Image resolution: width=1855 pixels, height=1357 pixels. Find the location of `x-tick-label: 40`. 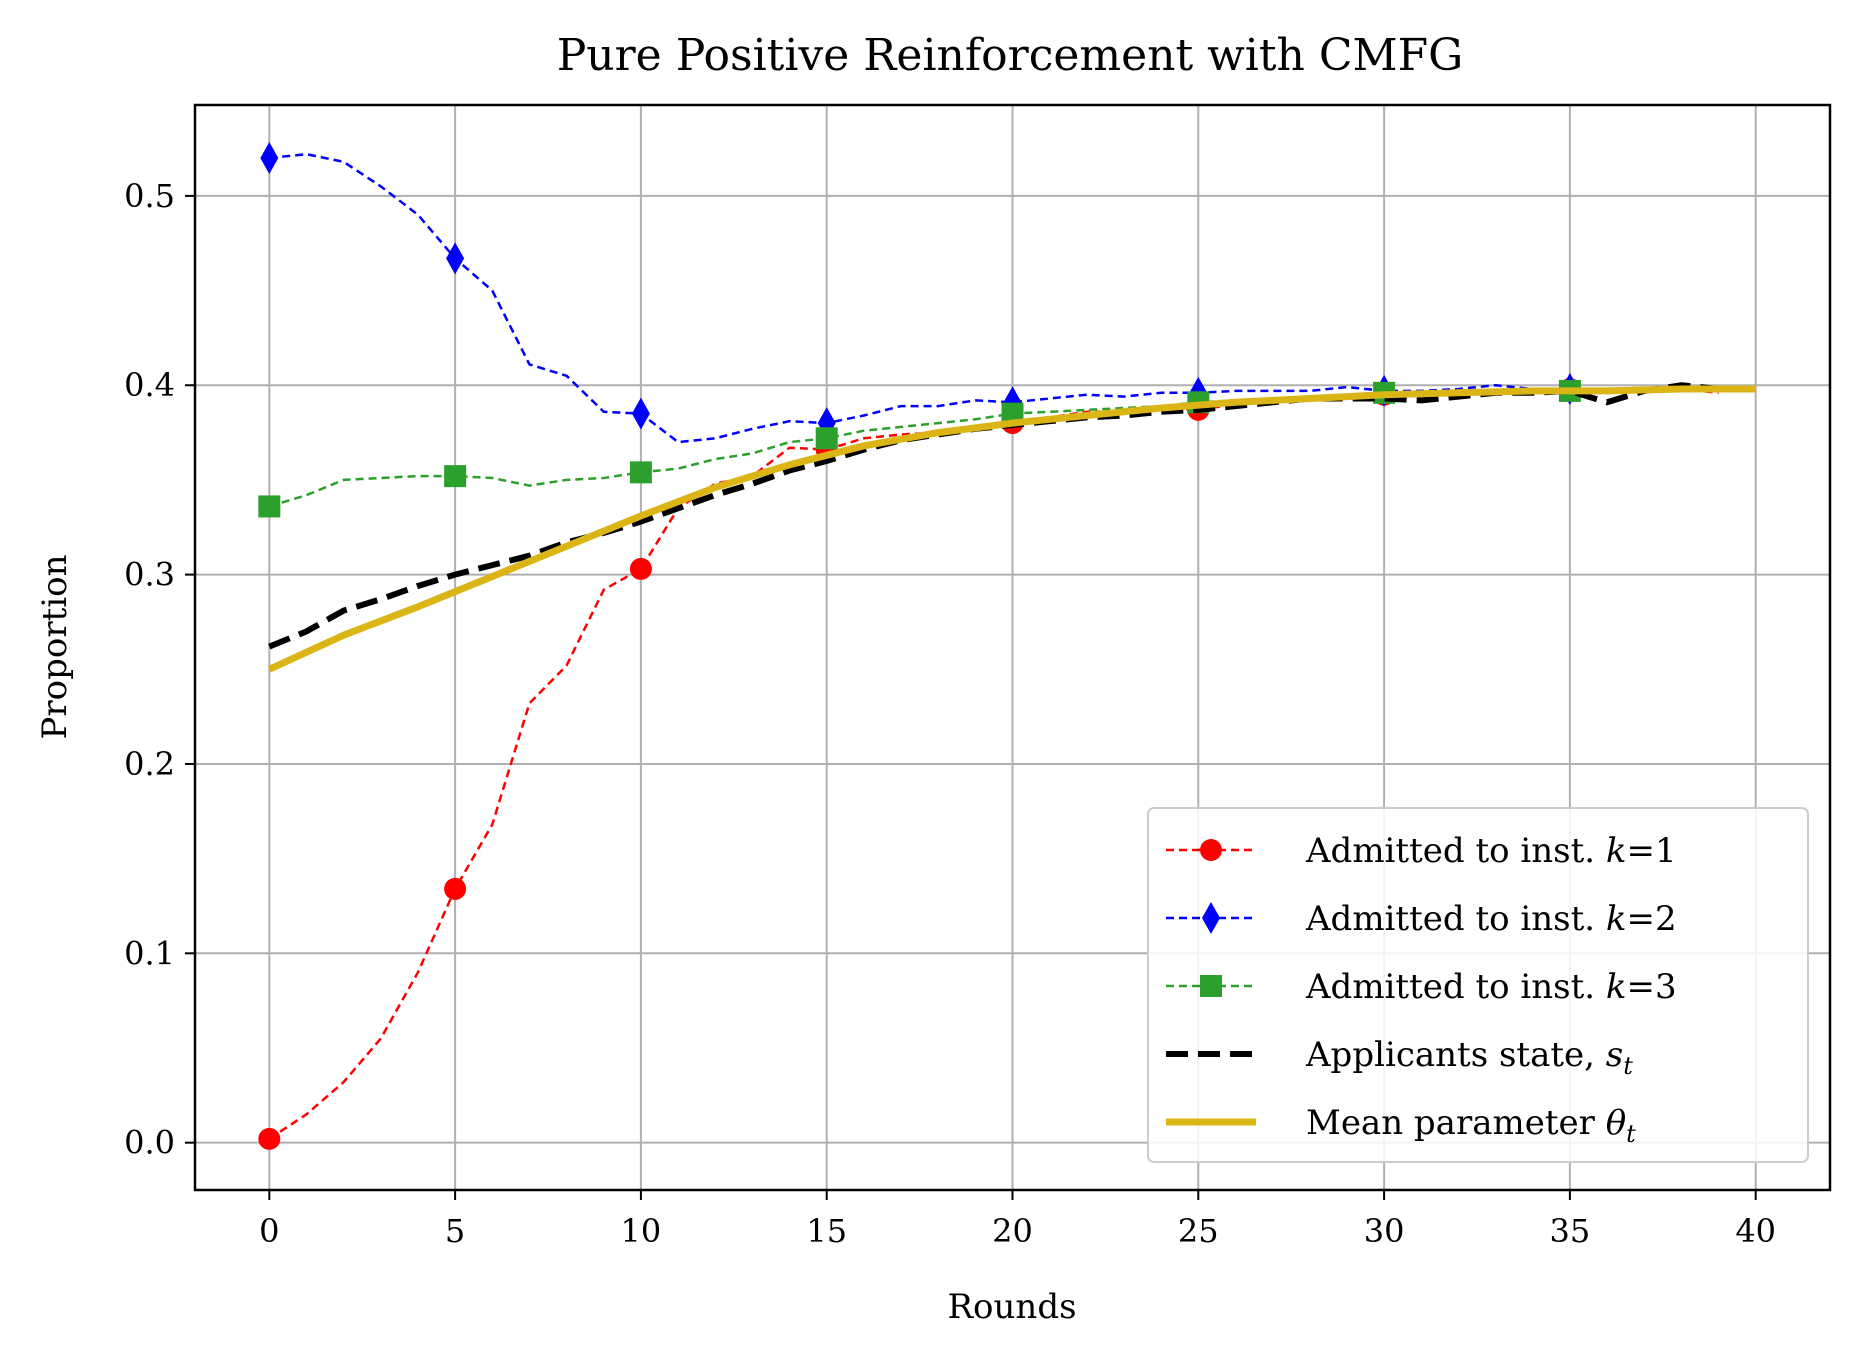

x-tick-label: 40 is located at coordinates (1755, 1231).